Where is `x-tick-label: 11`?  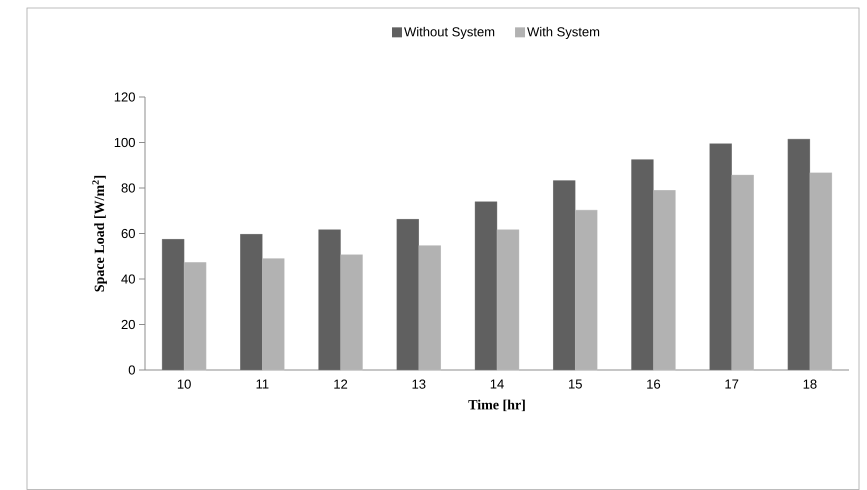 x-tick-label: 11 is located at coordinates (262, 384).